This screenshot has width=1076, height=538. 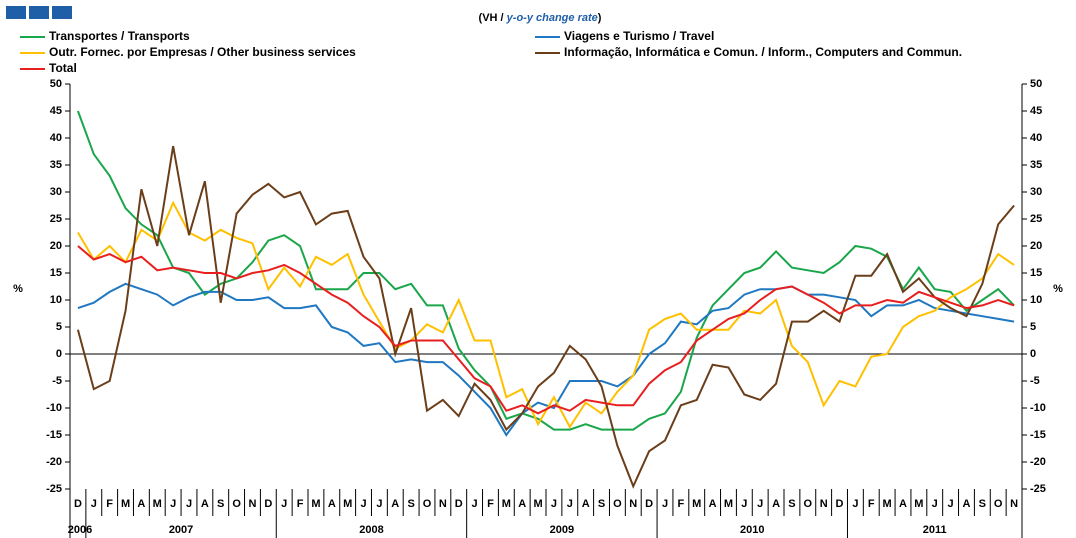 What do you see at coordinates (752, 530) in the screenshot?
I see `year-label: 2010` at bounding box center [752, 530].